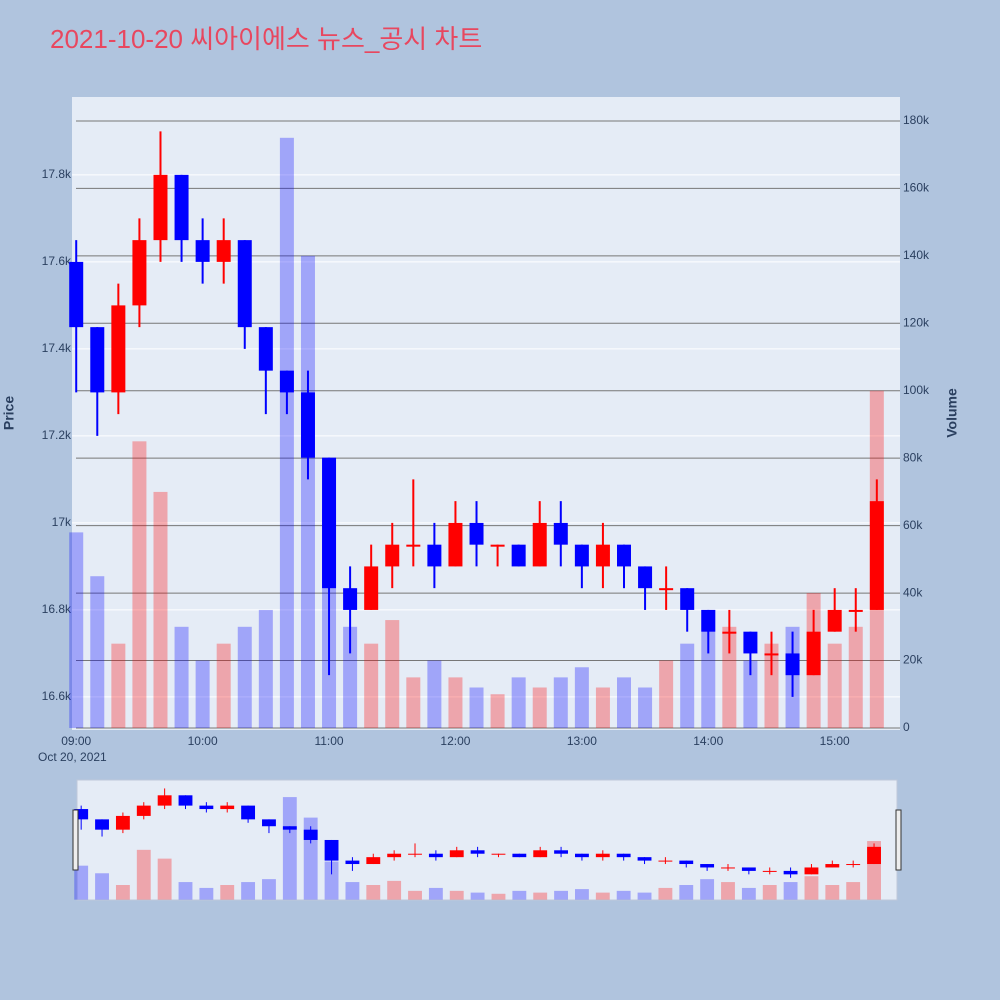 The image size is (1000, 1000). Describe the element at coordinates (916, 120) in the screenshot. I see `y2-tick-label: 180k` at that location.